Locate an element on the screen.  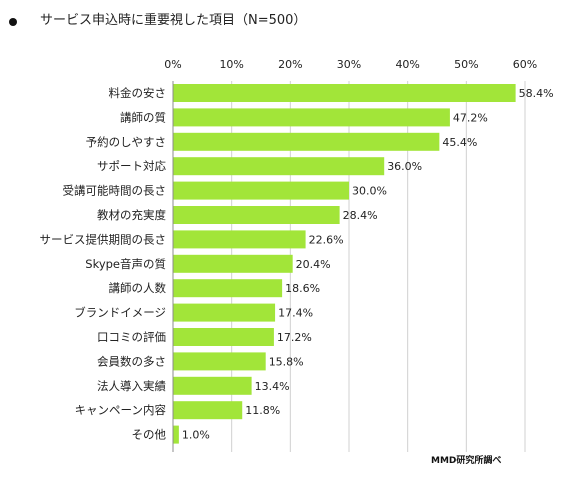
category-label: ブランドイメージ is located at coordinates (120, 313).